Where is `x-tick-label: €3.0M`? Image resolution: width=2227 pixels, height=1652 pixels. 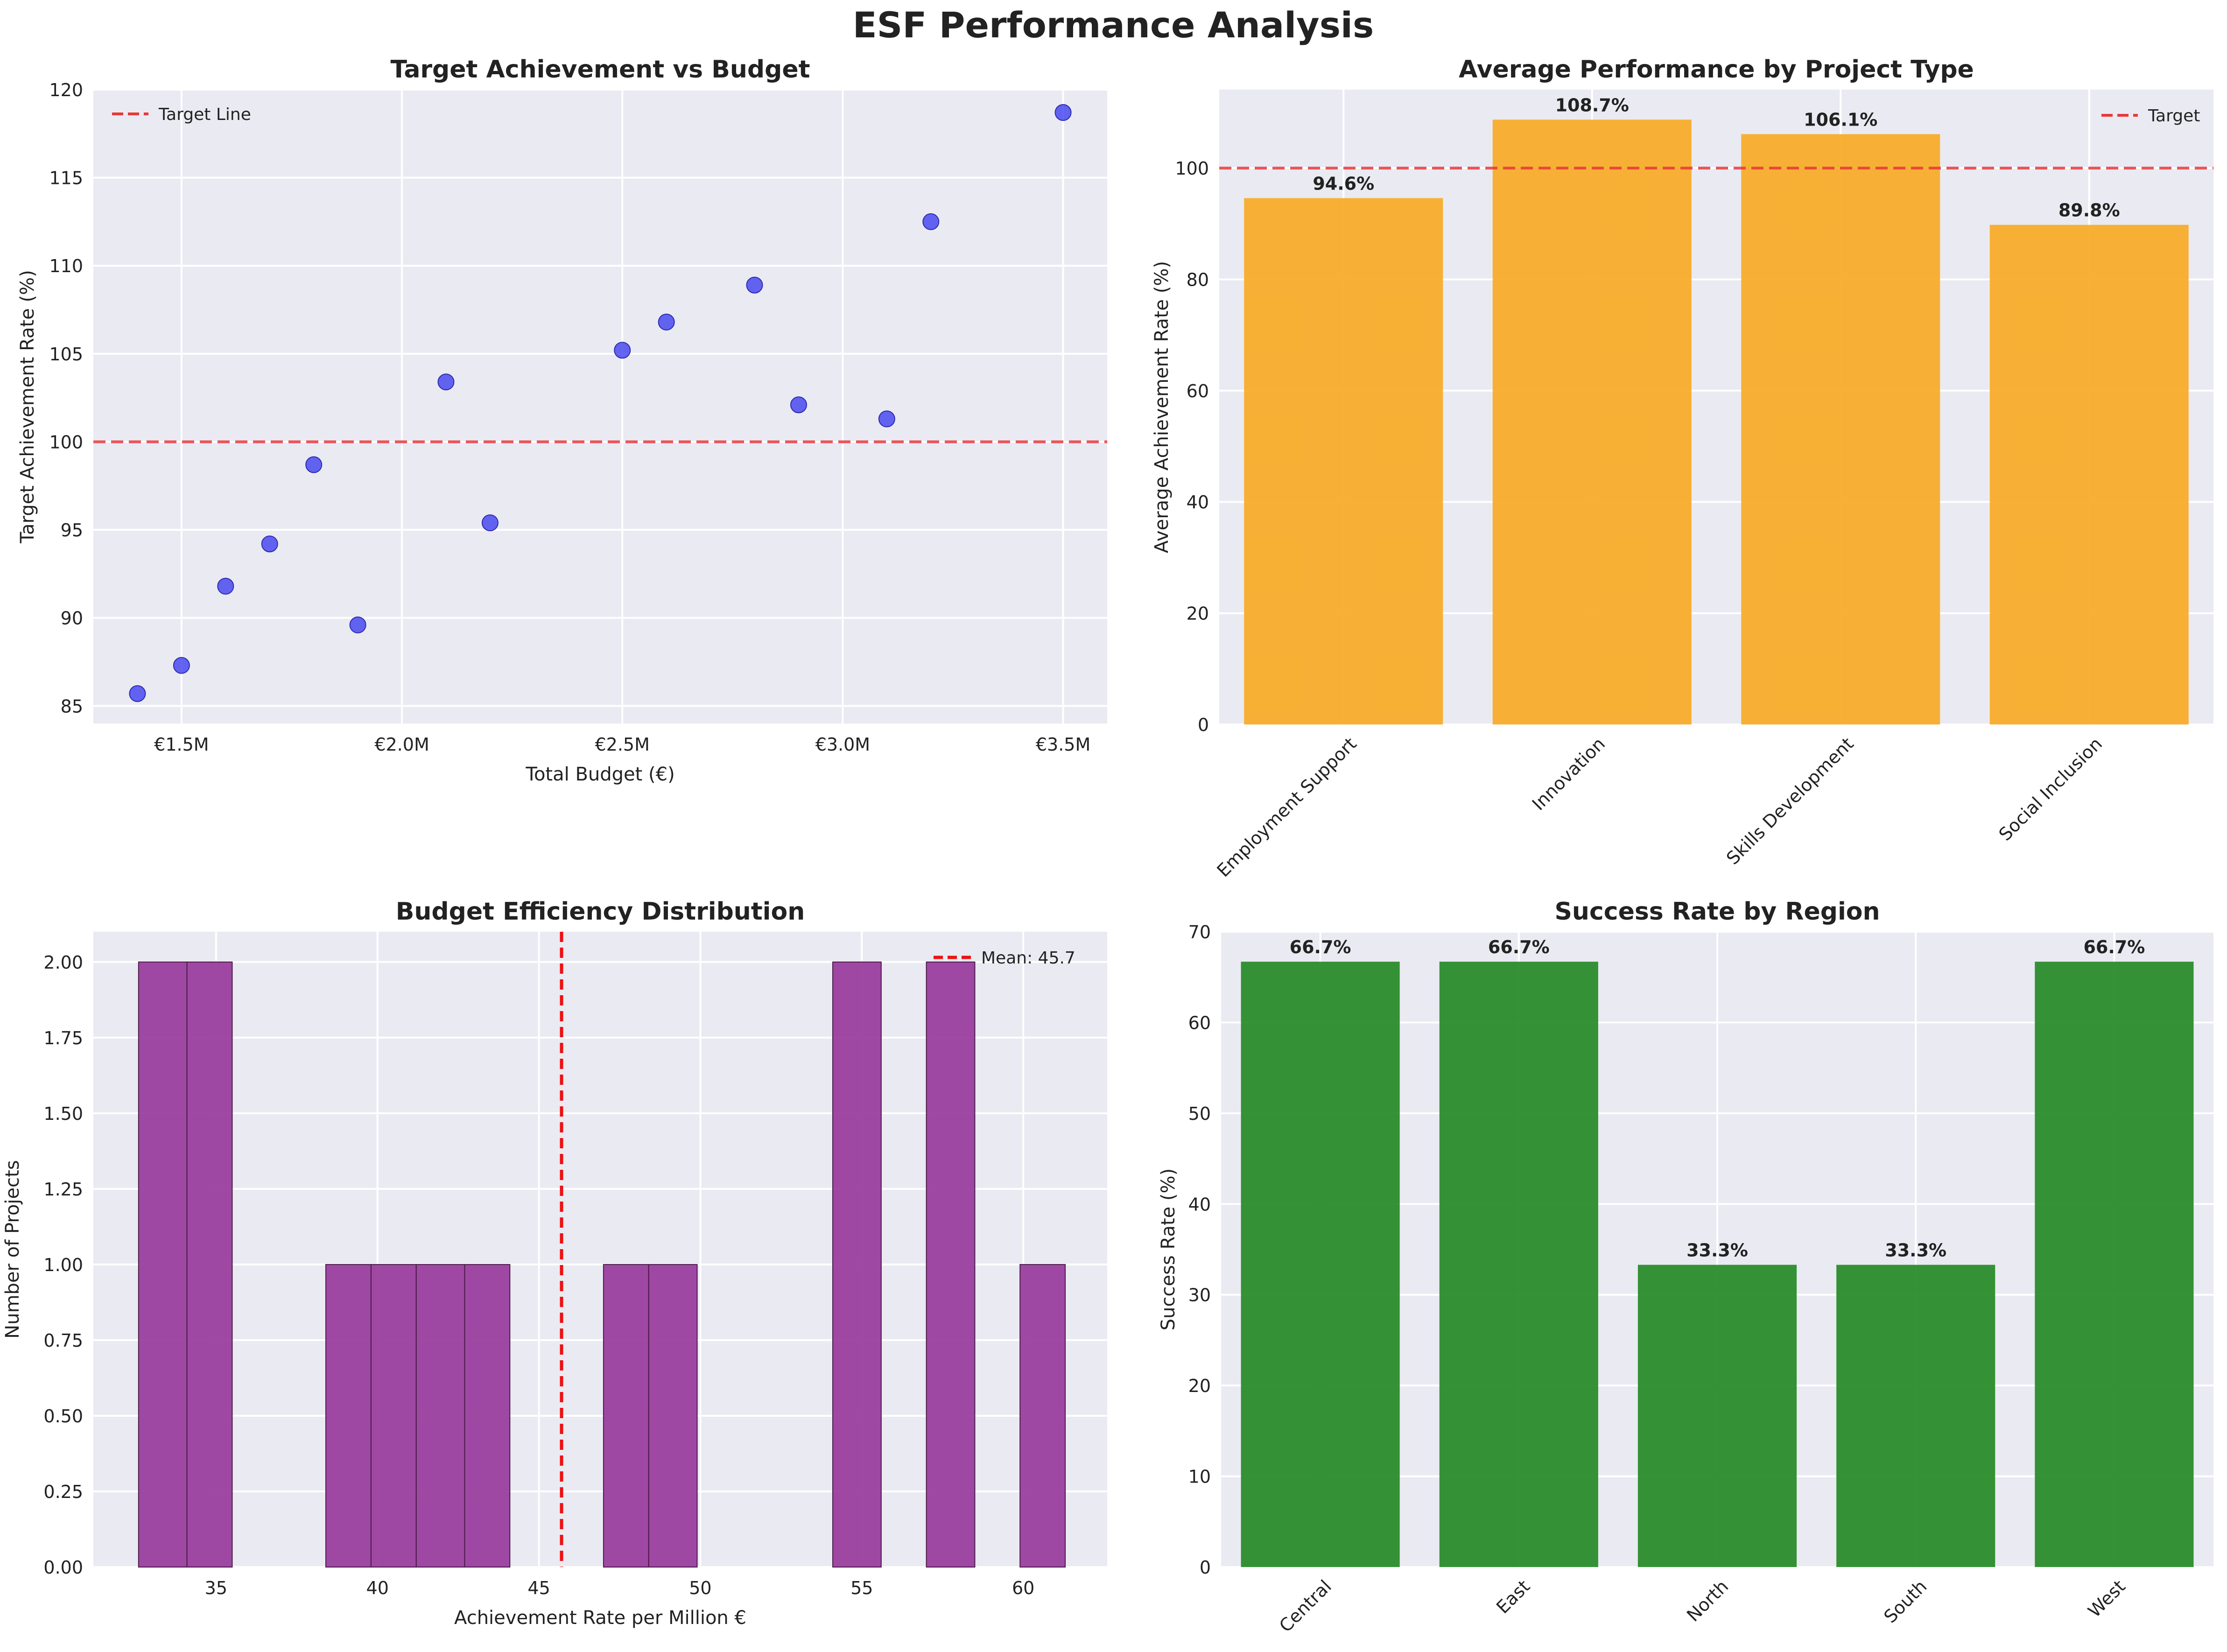
x-tick-label: €3.0M is located at coordinates (842, 744).